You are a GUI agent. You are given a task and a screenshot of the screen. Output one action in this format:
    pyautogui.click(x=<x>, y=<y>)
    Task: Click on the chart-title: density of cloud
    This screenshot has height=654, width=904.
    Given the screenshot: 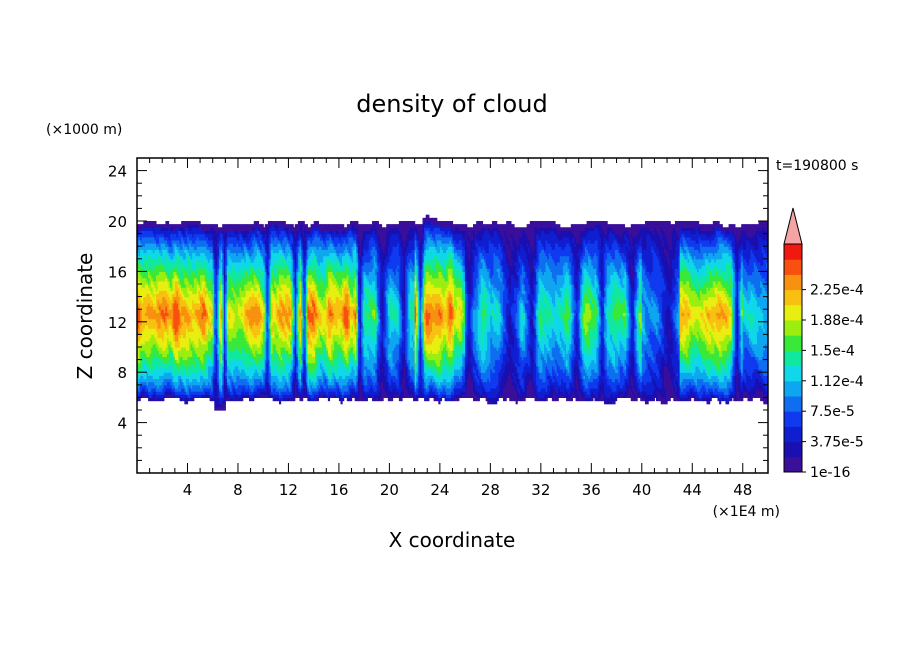 What is the action you would take?
    pyautogui.click(x=451, y=104)
    